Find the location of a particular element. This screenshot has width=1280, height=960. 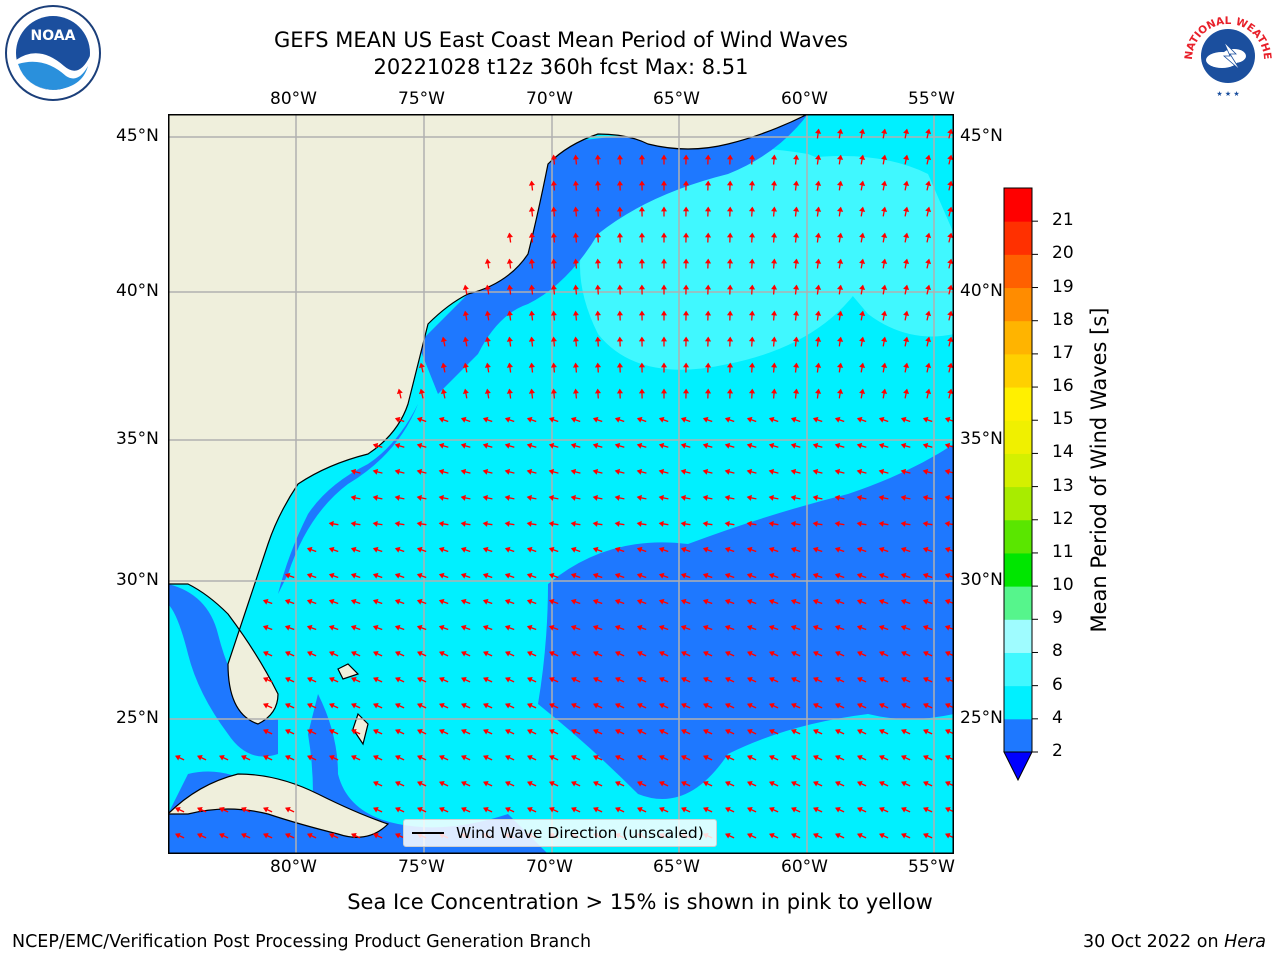

lon-label-bottom: 70°W is located at coordinates (549, 867).